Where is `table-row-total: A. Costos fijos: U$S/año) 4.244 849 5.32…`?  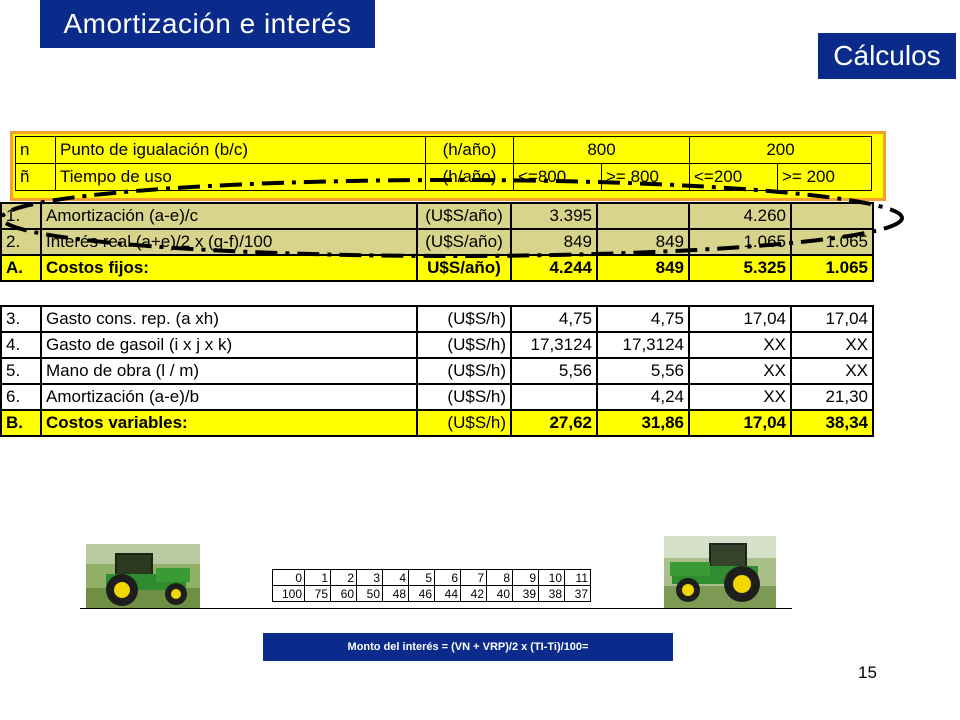 table-row-total: A. Costos fijos: U$S/año) 4.244 849 5.32… is located at coordinates (437, 268).